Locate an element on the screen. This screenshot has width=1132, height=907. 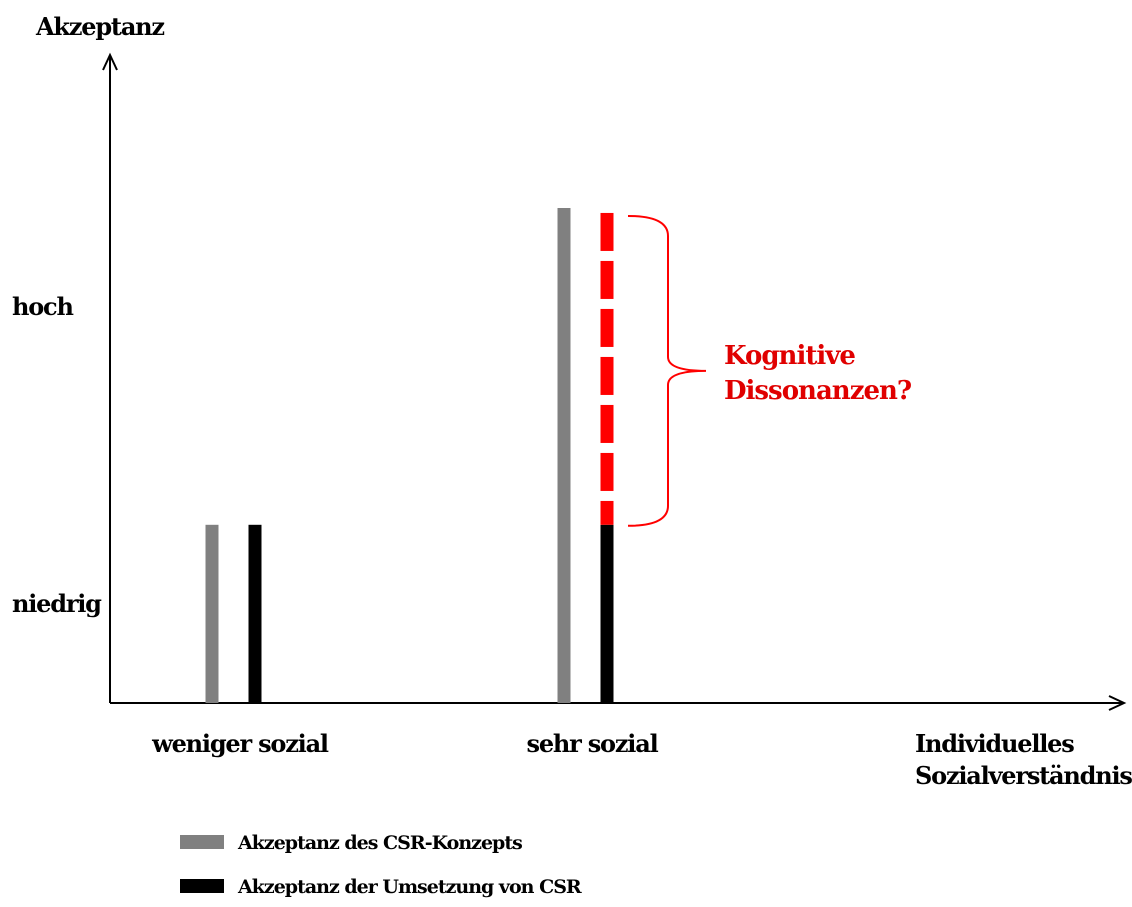
legend-label: Akzeptanz des CSR-Konzepts is located at coordinates (379, 843).